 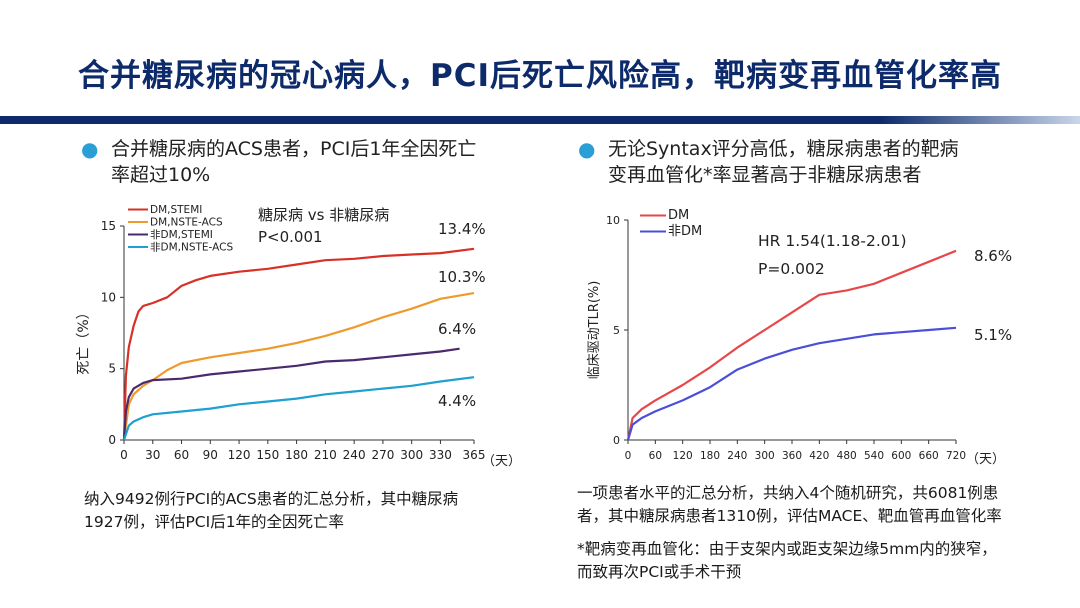 I want to click on right-chart-x-unit-label: （天）, so click(x=985, y=459).